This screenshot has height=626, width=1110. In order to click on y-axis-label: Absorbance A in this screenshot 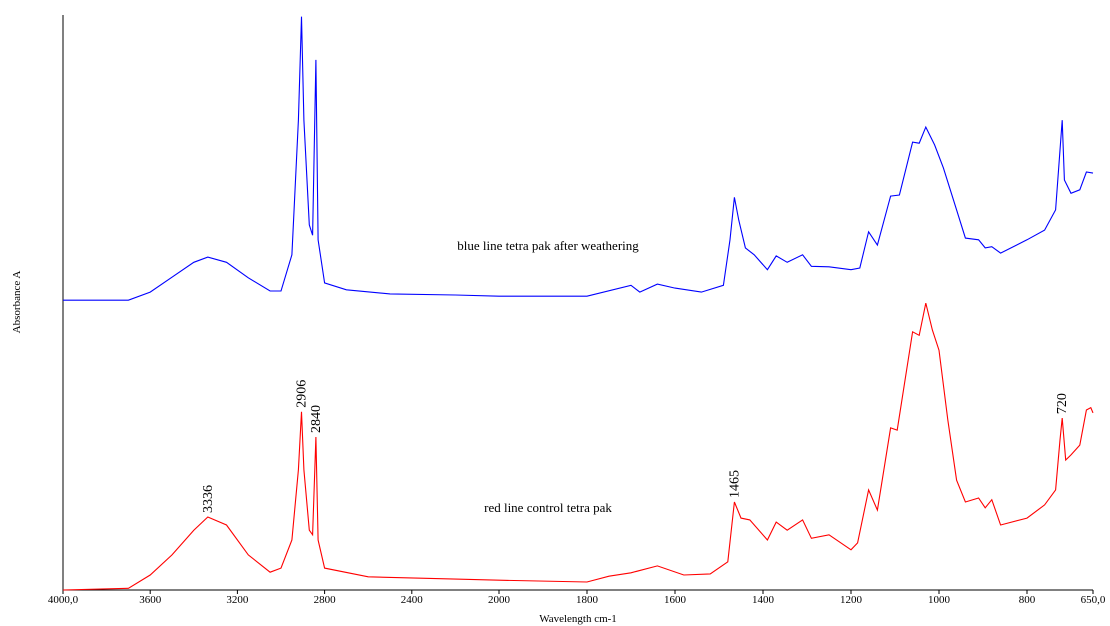, I will do `click(17, 302)`.